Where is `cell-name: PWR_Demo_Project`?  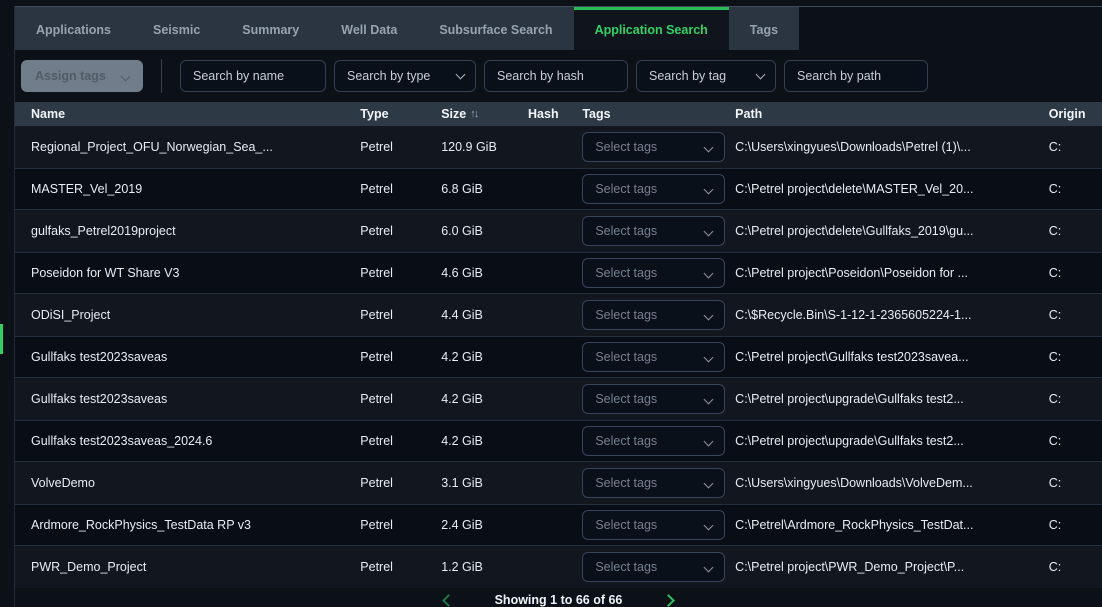 cell-name: PWR_Demo_Project is located at coordinates (89, 567).